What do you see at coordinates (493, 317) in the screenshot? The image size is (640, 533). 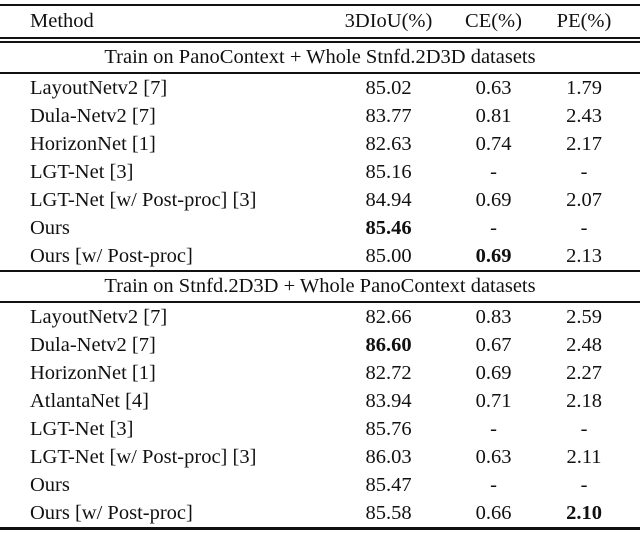 I see `ce-cell: 0.83` at bounding box center [493, 317].